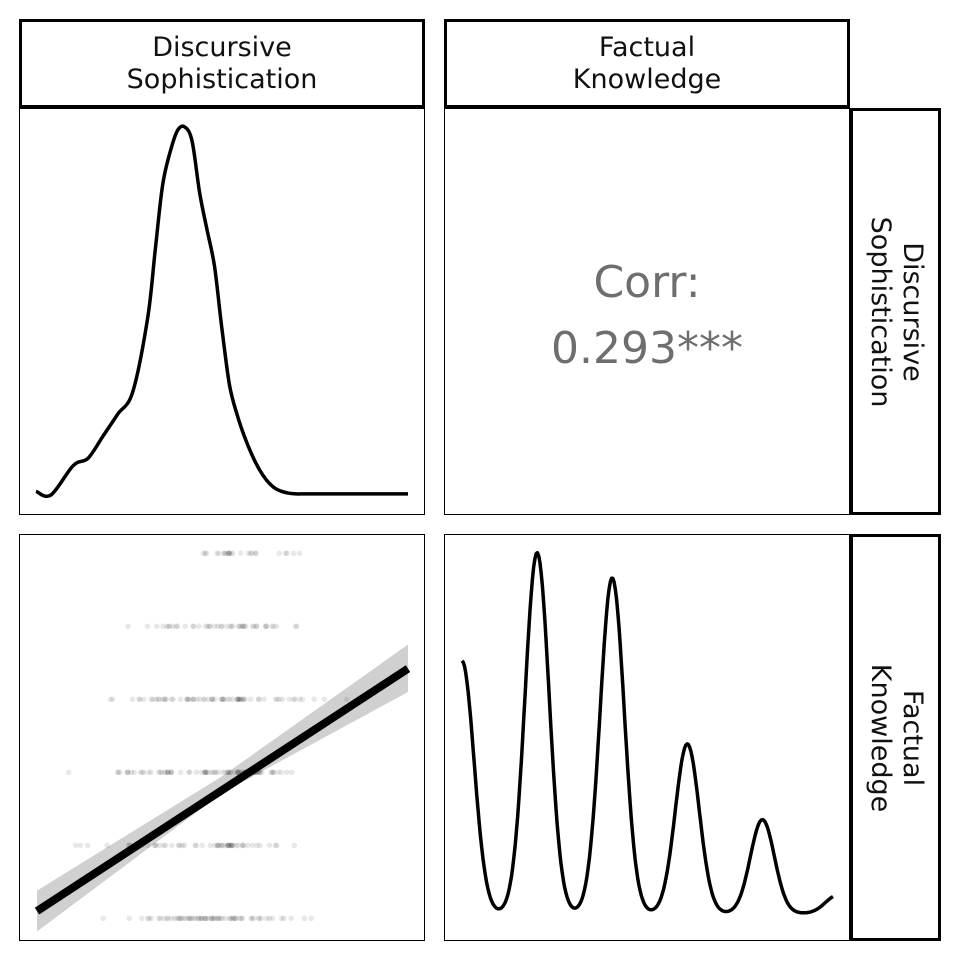 This screenshot has height=960, width=960. I want to click on strip-label-line2: Sophistication, so click(880, 311).